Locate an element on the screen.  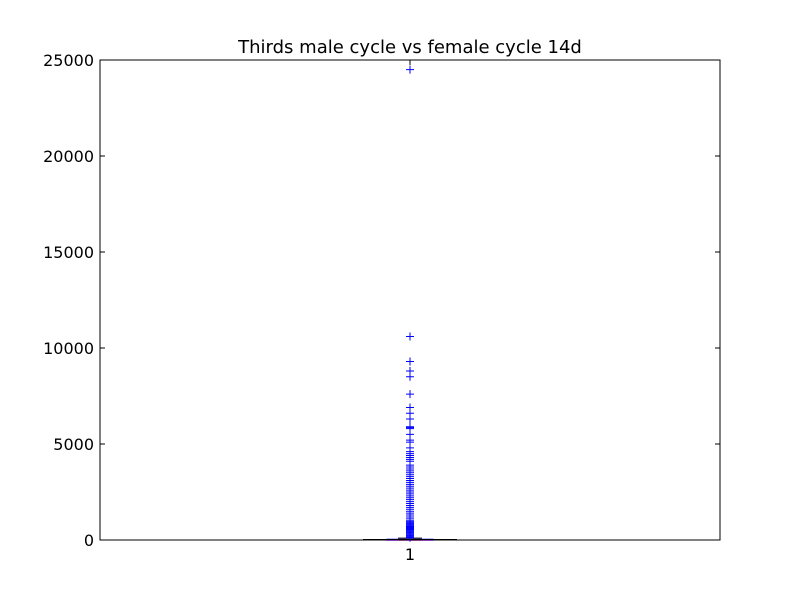
x-tick-label: 1 is located at coordinates (410, 554).